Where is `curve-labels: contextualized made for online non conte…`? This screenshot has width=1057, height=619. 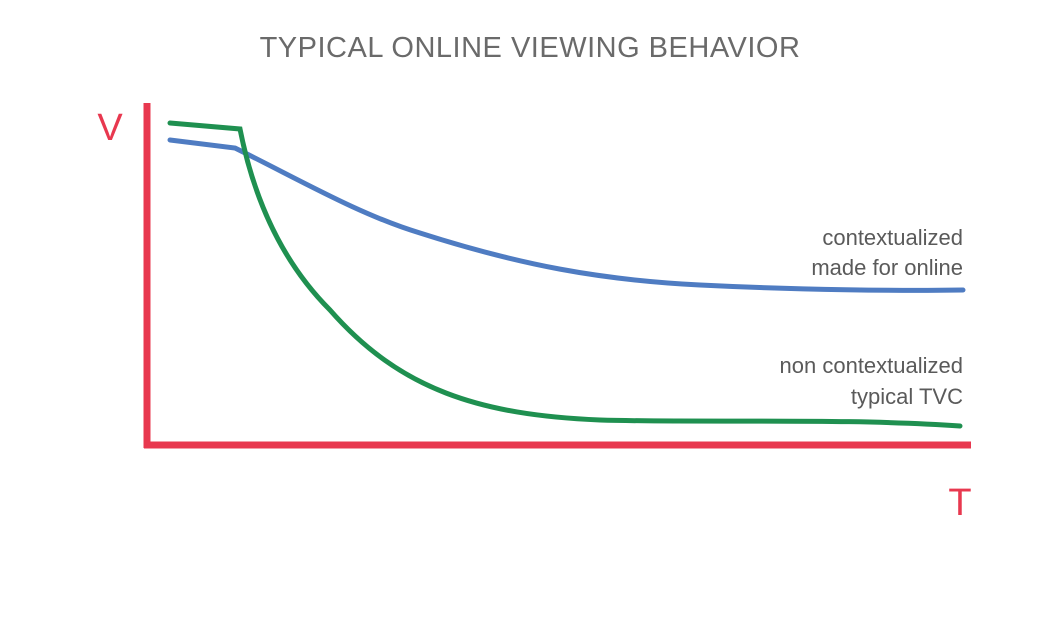
curve-labels: contextualized made for online non conte… is located at coordinates (872, 317).